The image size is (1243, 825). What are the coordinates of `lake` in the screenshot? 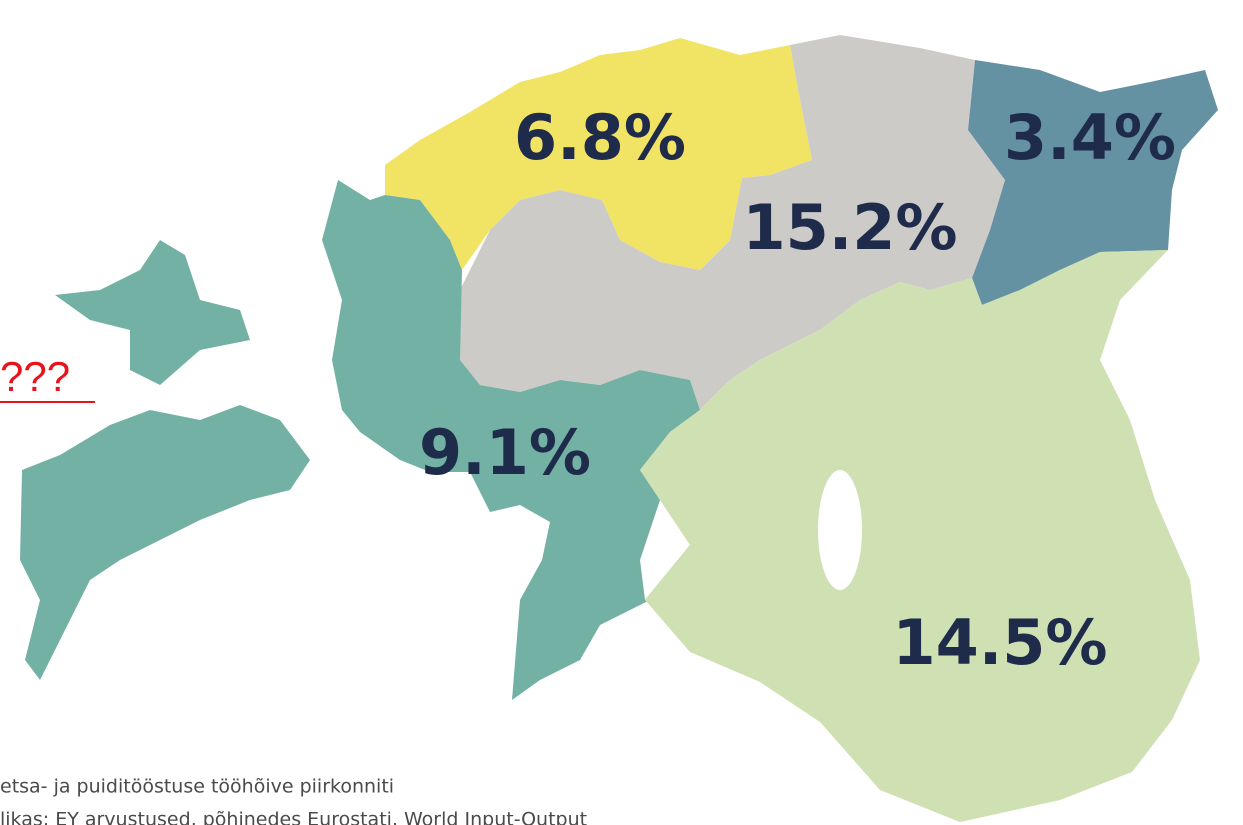 It's located at (840, 530).